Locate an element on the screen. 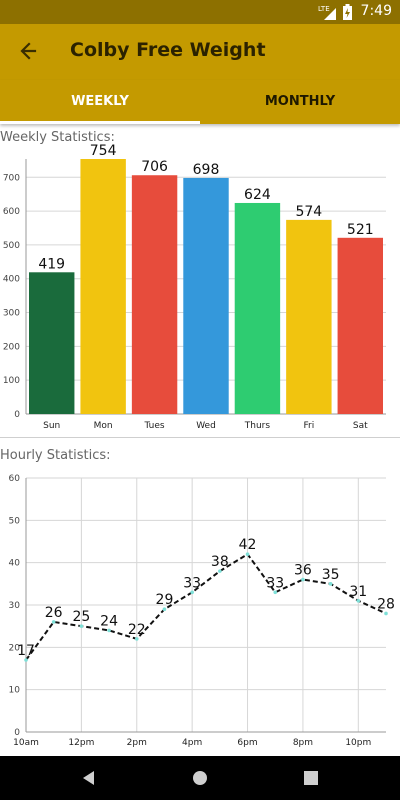 The width and height of the screenshot is (400, 800). line-xtick-label: 10am is located at coordinates (26, 743).